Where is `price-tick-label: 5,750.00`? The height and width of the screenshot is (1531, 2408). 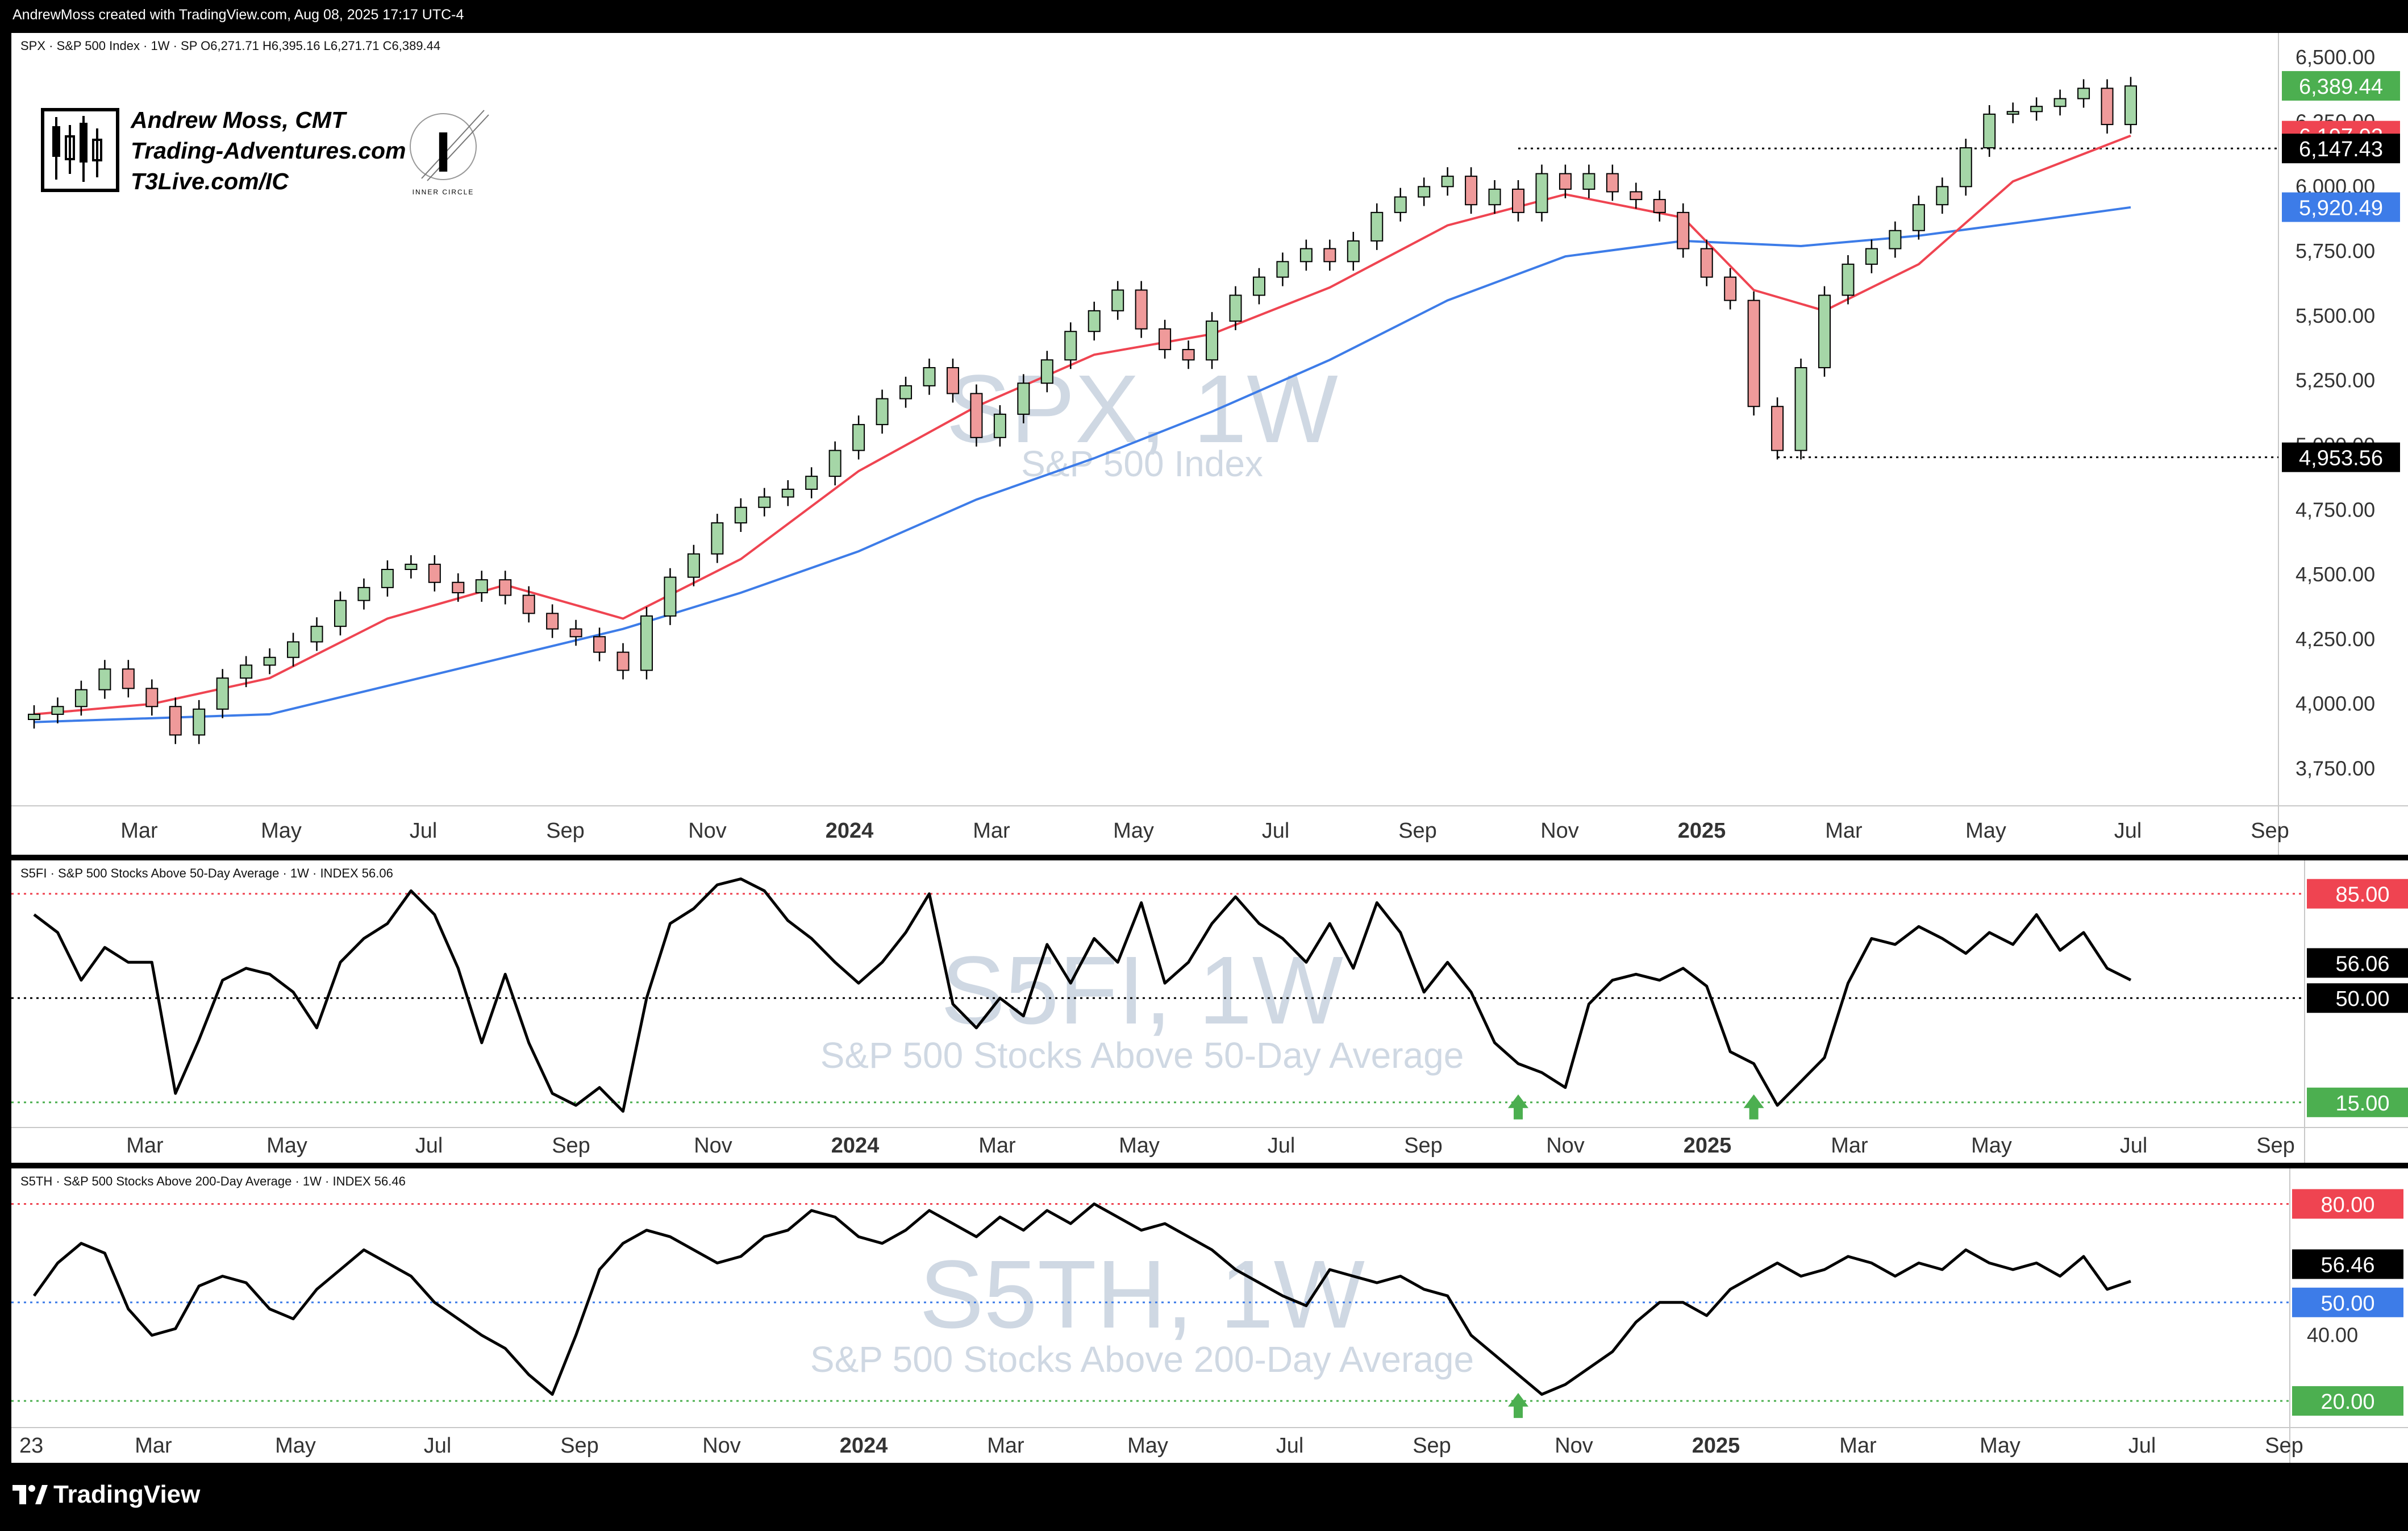
price-tick-label: 5,750.00 is located at coordinates (2335, 251).